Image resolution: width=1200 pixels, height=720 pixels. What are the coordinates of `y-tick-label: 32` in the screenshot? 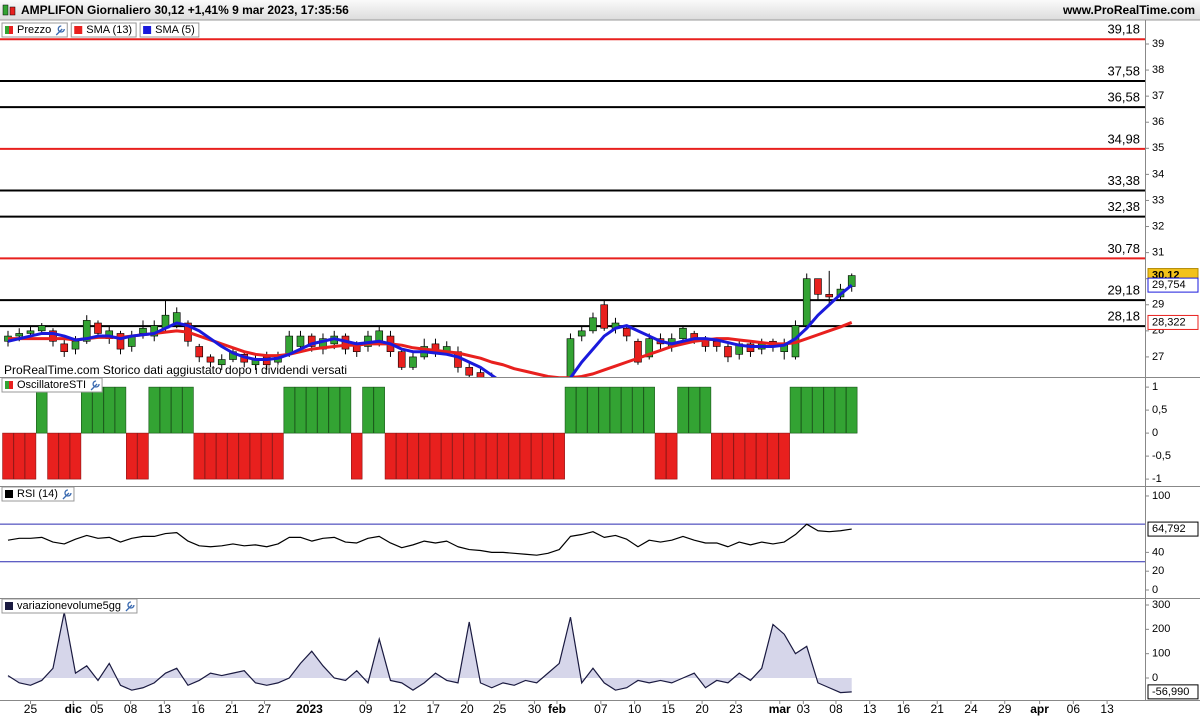 It's located at (1158, 226).